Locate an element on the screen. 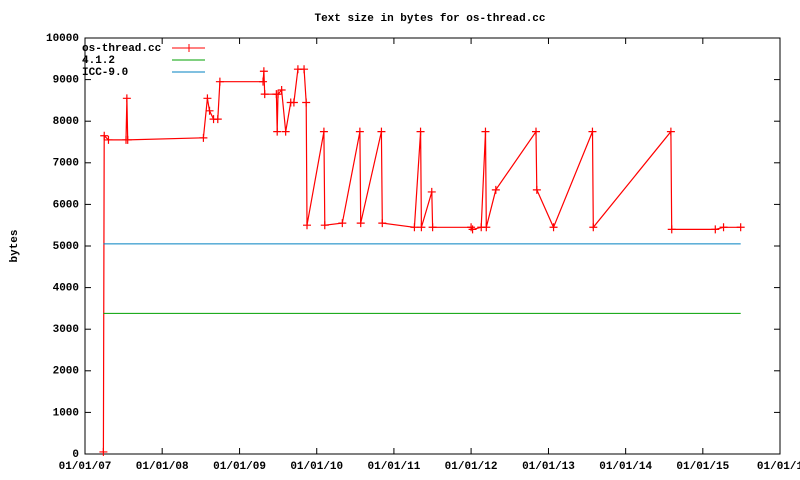 The width and height of the screenshot is (800, 480). x-tick-label: 01/01/11 is located at coordinates (394, 467).